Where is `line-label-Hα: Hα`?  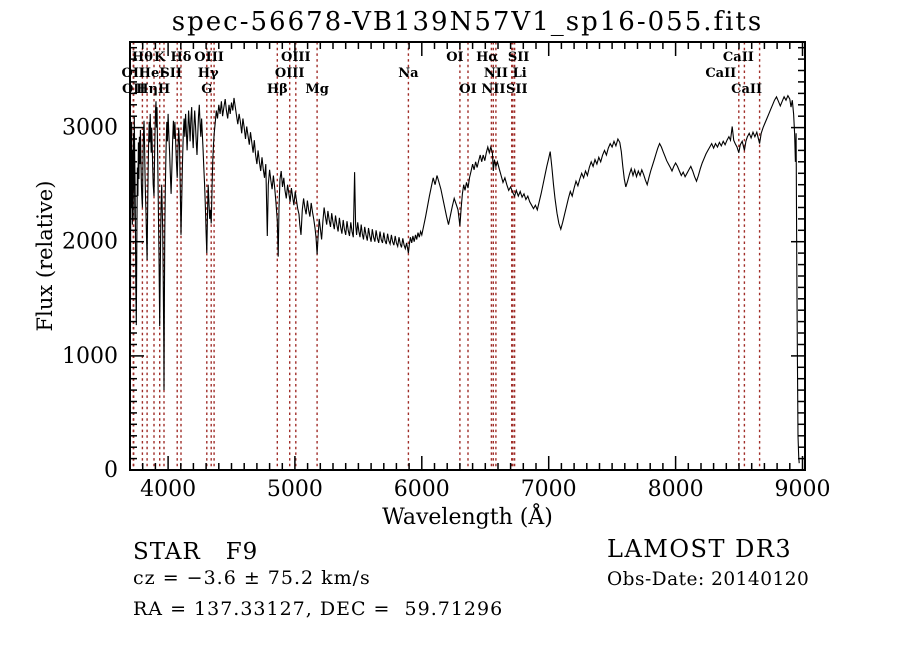 line-label-Hα: Hα is located at coordinates (487, 57).